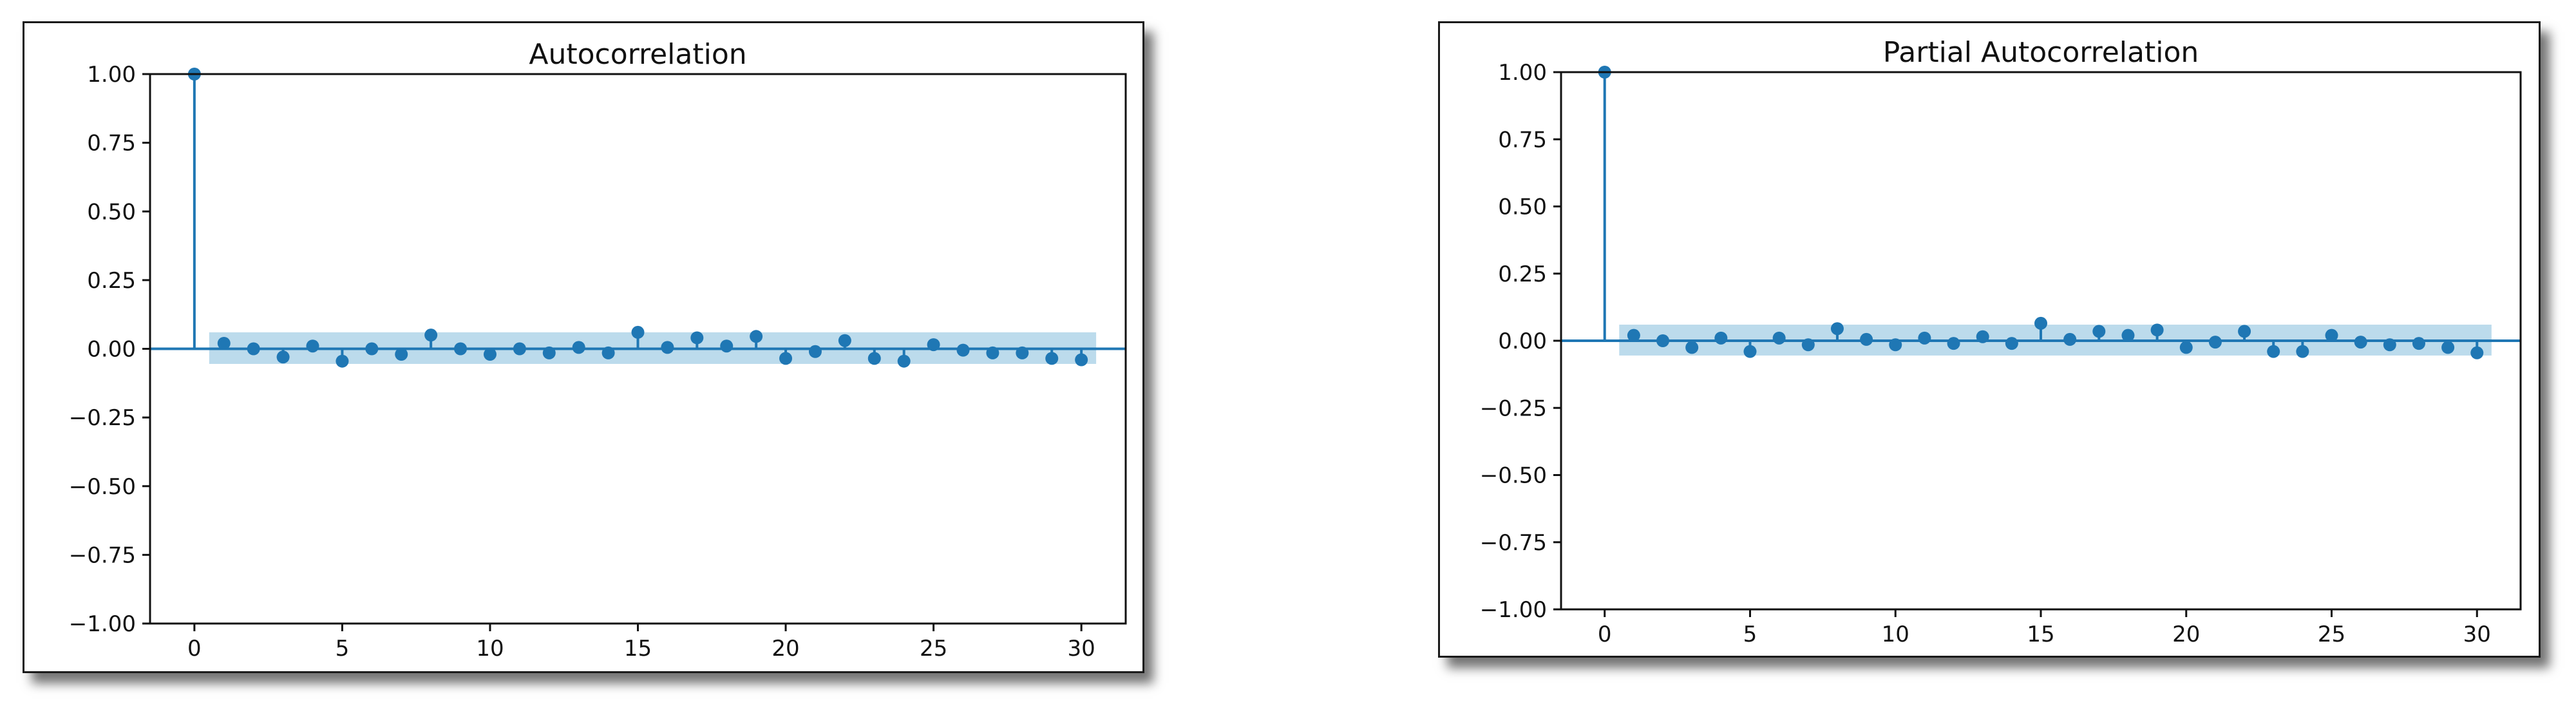 The image size is (2576, 715). Describe the element at coordinates (2041, 52) in the screenshot. I see `chart-title: Partial Autocorrelation` at that location.